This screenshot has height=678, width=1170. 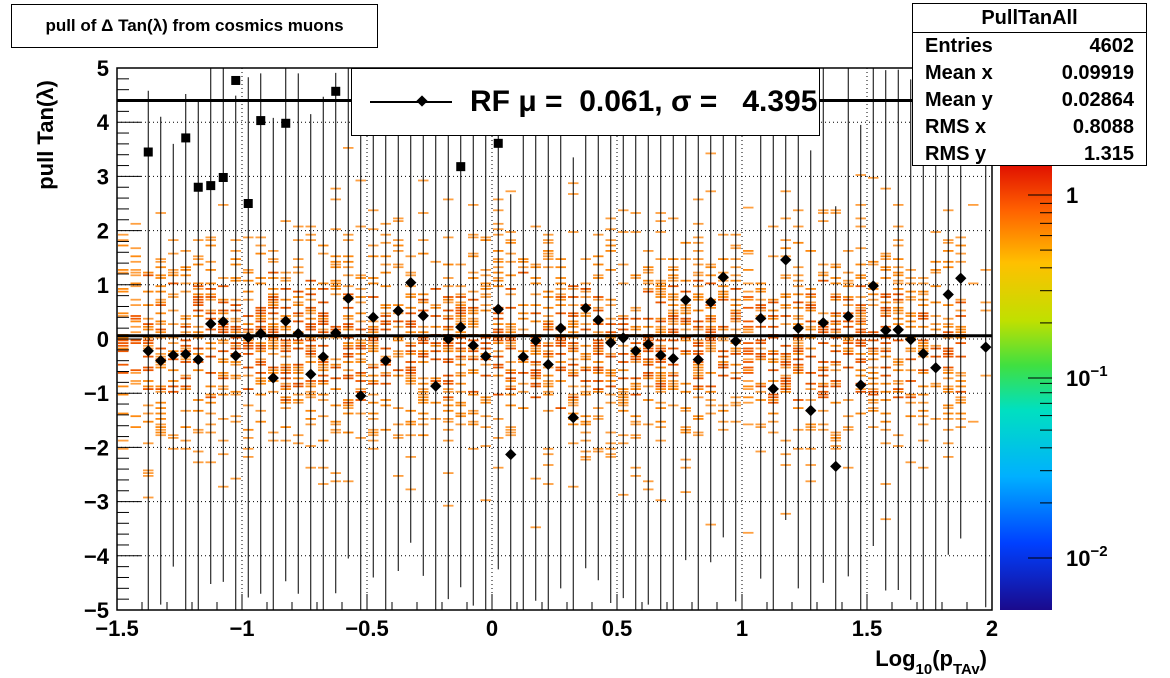 I want to click on y-tick-label: 3, so click(x=103, y=176).